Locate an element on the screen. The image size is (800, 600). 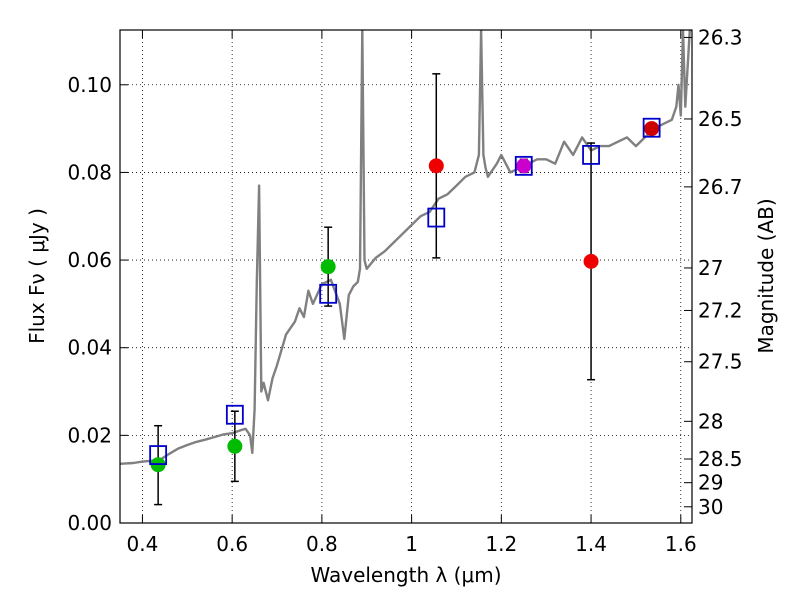
right-tick-label-4: 27.2 is located at coordinates (720, 310).